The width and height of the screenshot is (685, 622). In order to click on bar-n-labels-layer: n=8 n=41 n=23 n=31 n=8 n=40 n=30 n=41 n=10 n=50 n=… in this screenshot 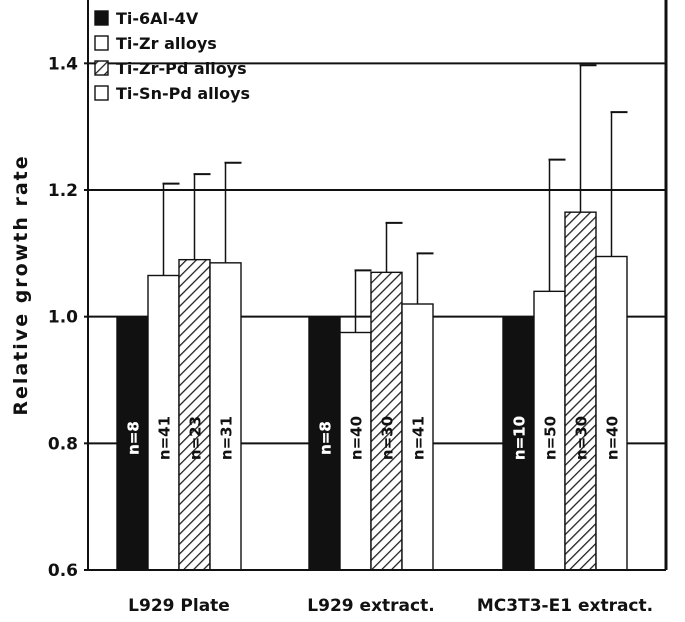, I will do `click(373, 438)`.